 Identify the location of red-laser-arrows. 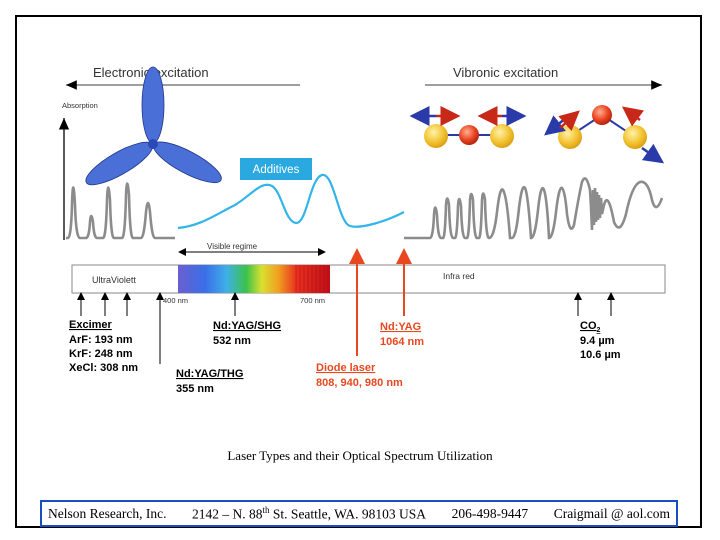
(380, 302).